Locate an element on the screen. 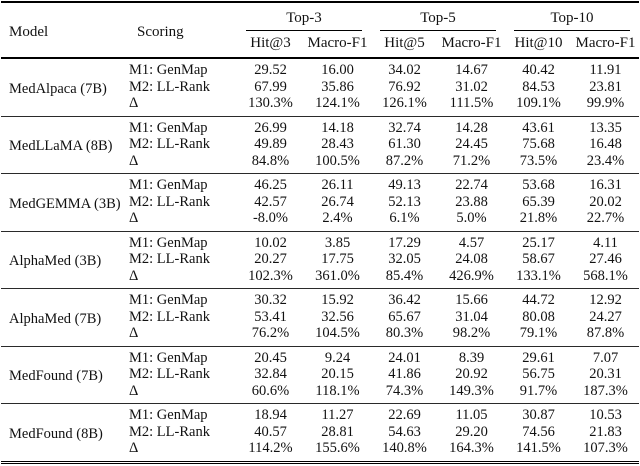 The width and height of the screenshot is (640, 466). metric-value: 56.75 is located at coordinates (538, 374).